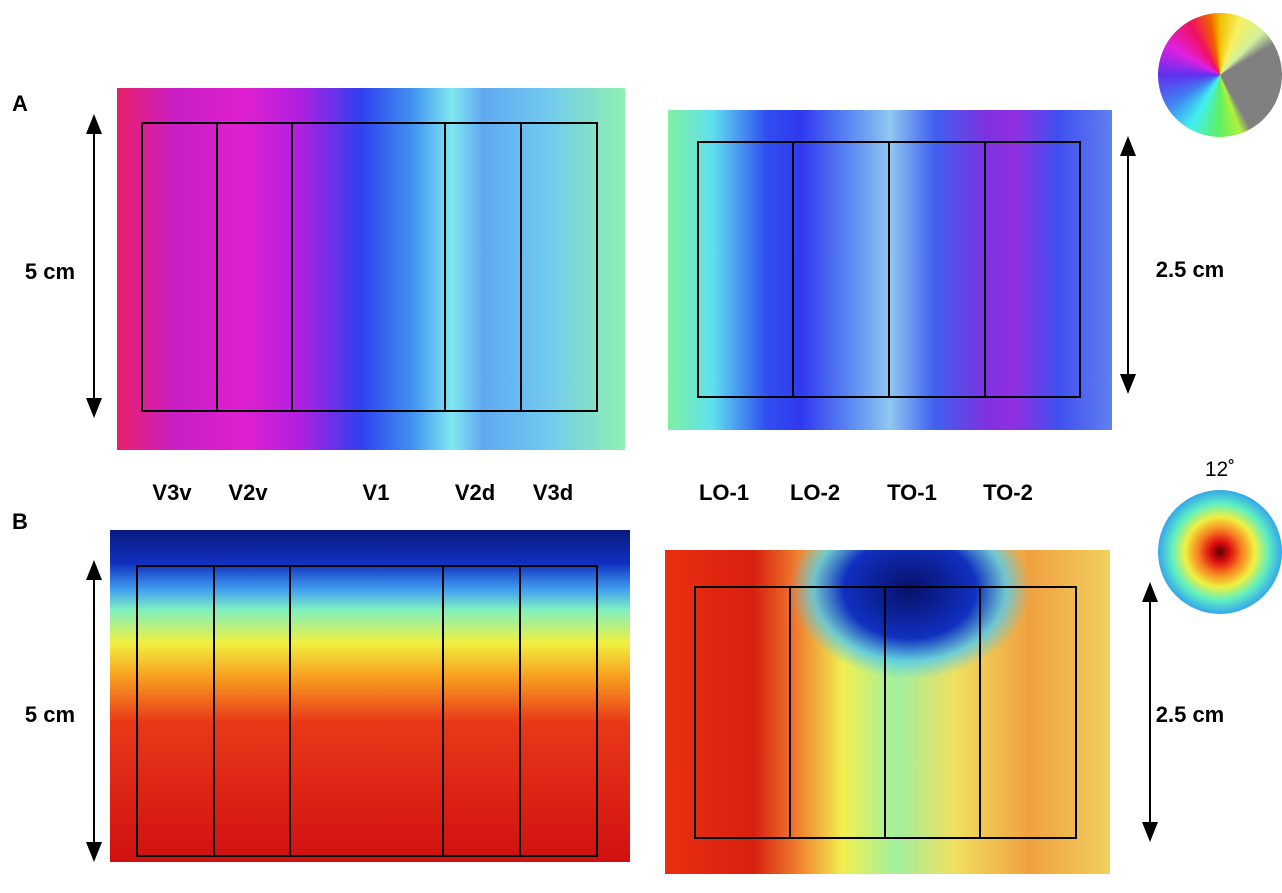 Image resolution: width=1282 pixels, height=893 pixels. Describe the element at coordinates (1220, 552) in the screenshot. I see `eccentricity-legend` at that location.